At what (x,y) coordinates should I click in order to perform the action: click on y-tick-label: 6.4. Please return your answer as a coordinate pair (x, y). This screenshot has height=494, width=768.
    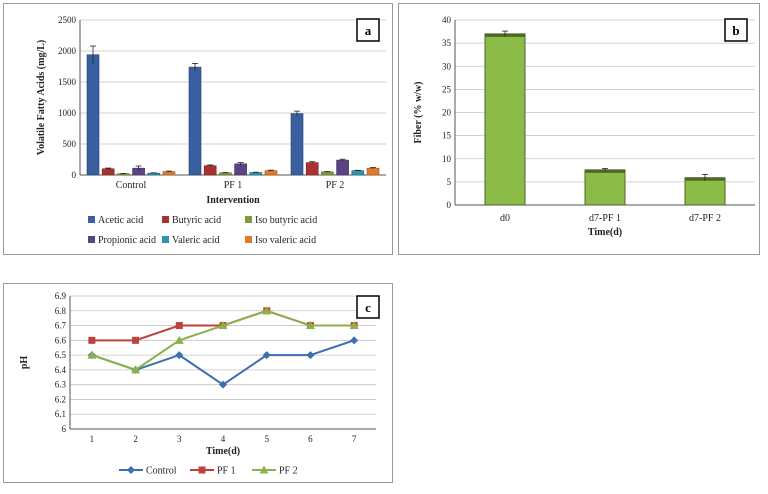
    Looking at the image, I should click on (61, 370).